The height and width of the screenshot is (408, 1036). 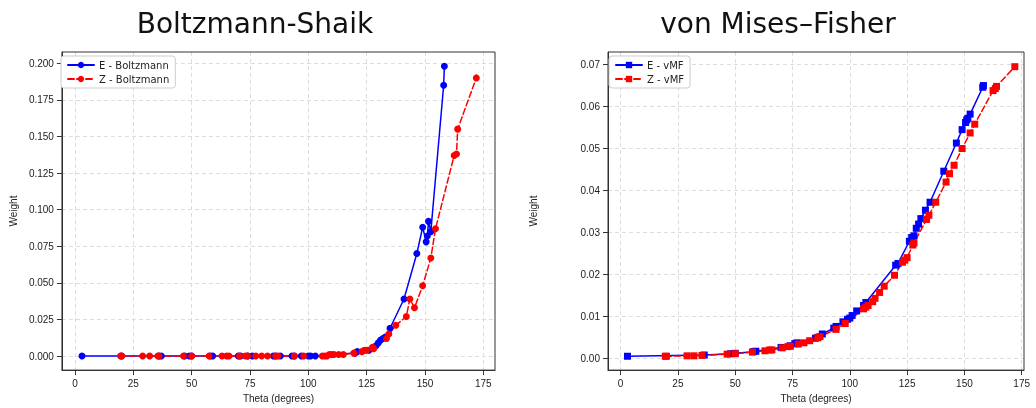 I want to click on y-tick-label: 0.175, so click(x=41, y=100).